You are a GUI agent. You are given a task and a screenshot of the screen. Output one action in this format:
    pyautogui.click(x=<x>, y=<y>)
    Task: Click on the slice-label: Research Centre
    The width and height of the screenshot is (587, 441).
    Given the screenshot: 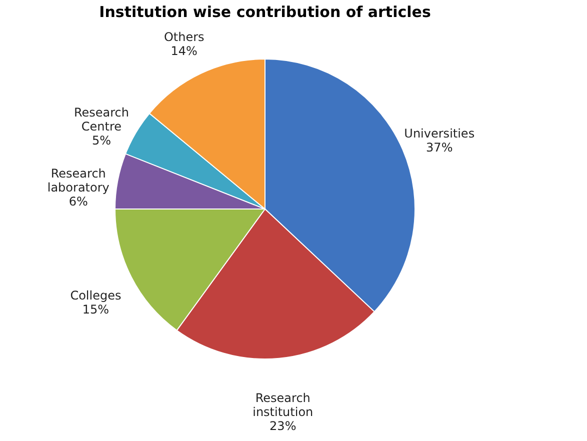 What is the action you would take?
    pyautogui.click(x=101, y=119)
    